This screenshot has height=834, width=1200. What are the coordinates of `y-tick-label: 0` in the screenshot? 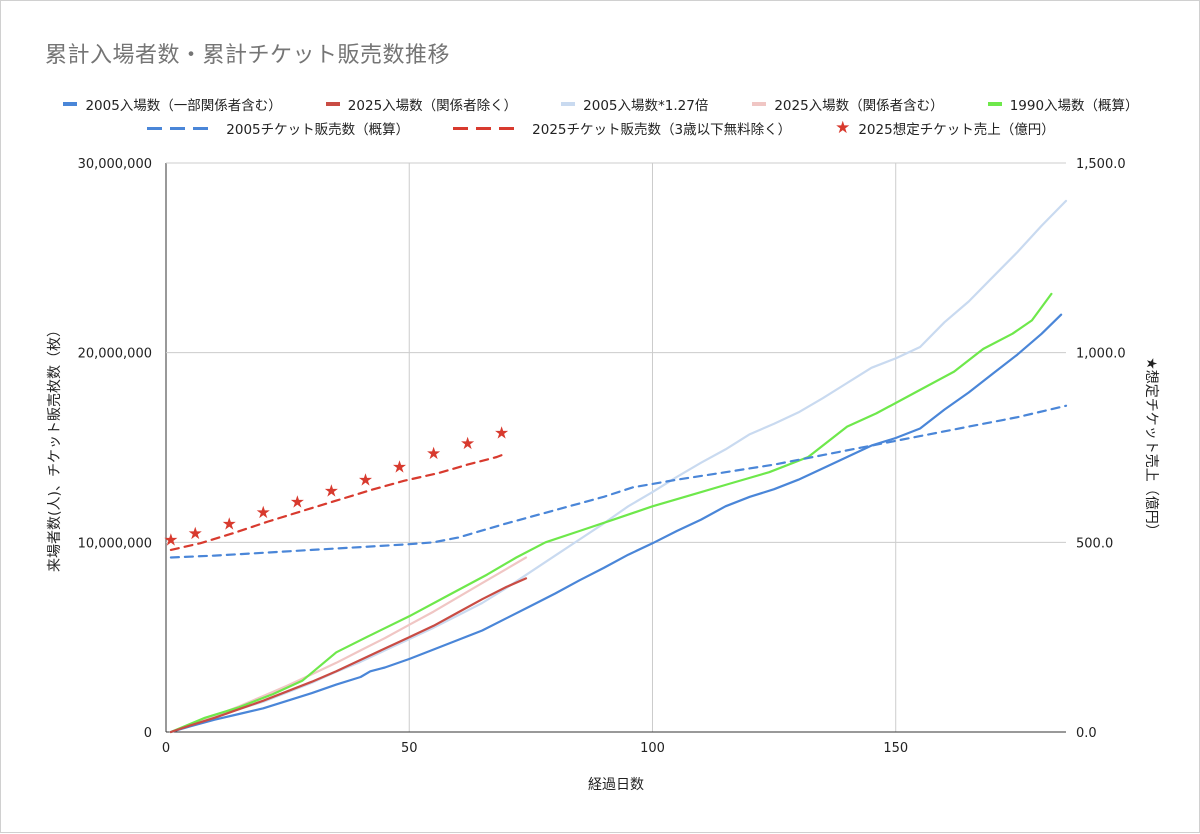 It's located at (148, 733).